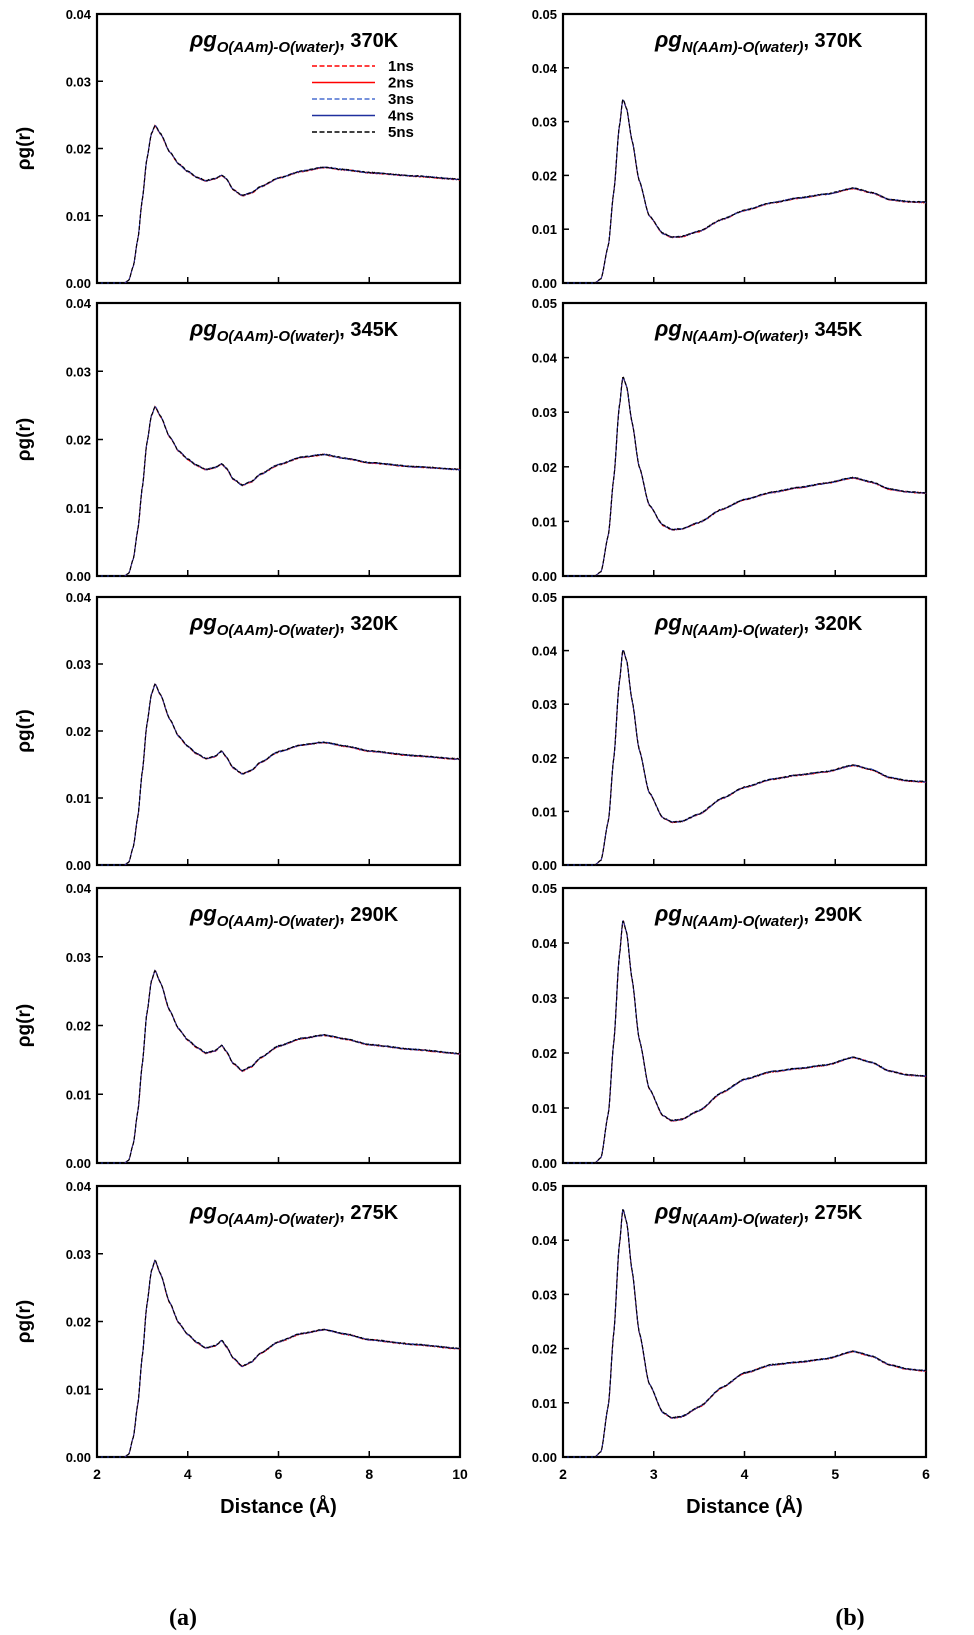 The height and width of the screenshot is (1635, 974). What do you see at coordinates (294, 915) in the screenshot?
I see `panel-title: ρgO(AAm)-O(water), 290K` at bounding box center [294, 915].